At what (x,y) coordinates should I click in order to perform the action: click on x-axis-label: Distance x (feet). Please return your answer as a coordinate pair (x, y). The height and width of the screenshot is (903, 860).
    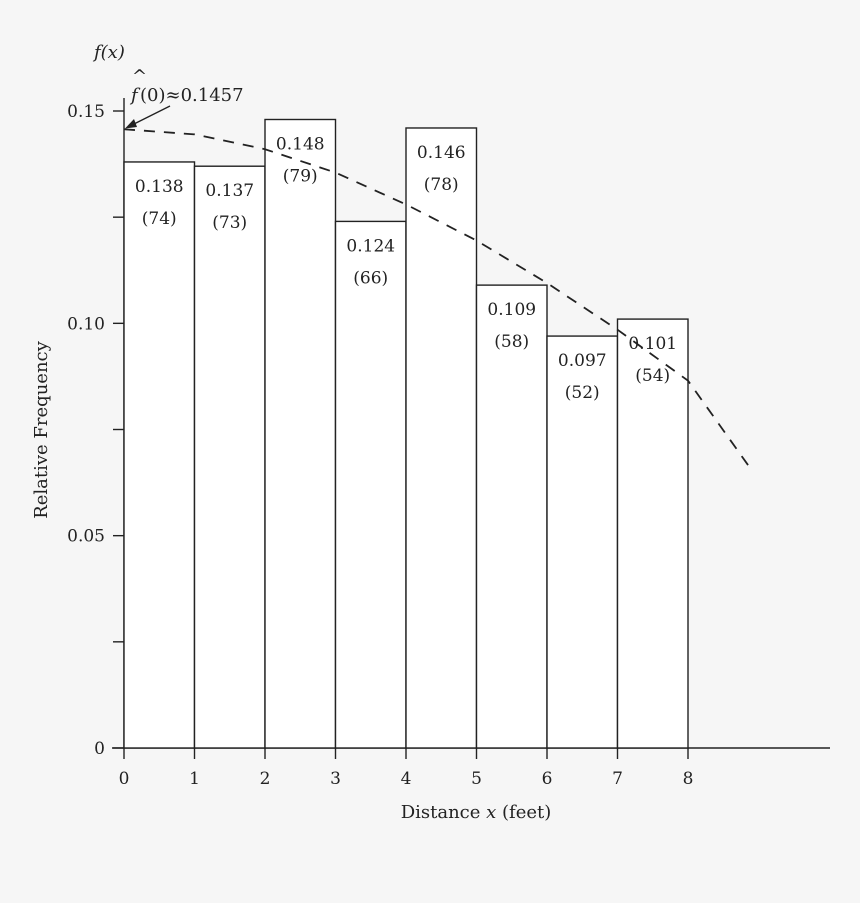
    Looking at the image, I should click on (476, 812).